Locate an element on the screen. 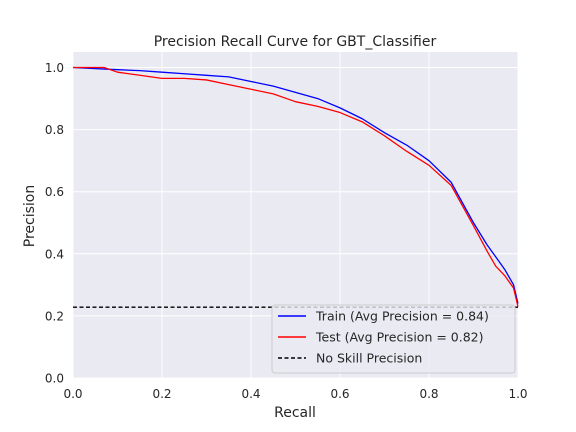 This screenshot has height=432, width=576. x-tick-label: 0.6 is located at coordinates (339, 394).